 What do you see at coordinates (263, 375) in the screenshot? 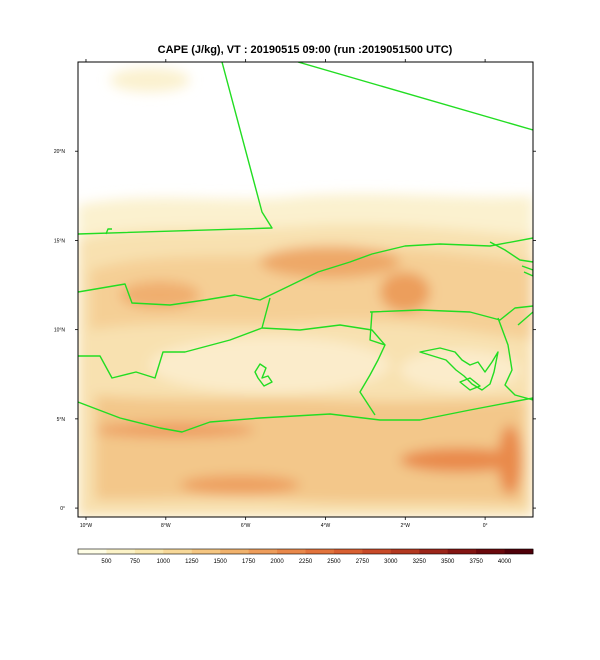
I see `lake-volta` at bounding box center [263, 375].